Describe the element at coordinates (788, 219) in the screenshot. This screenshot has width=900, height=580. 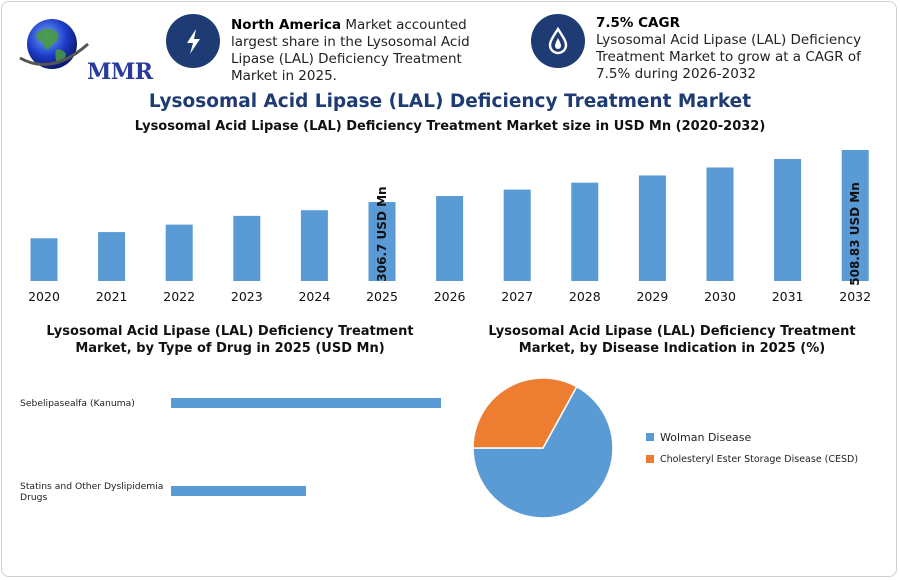
I see `bar-2031` at that location.